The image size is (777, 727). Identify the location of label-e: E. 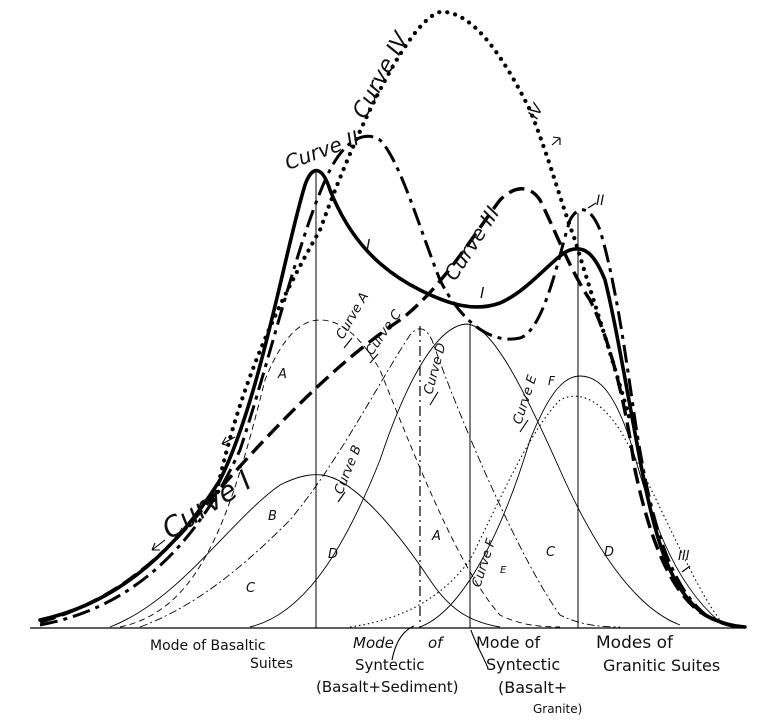
(503, 570).